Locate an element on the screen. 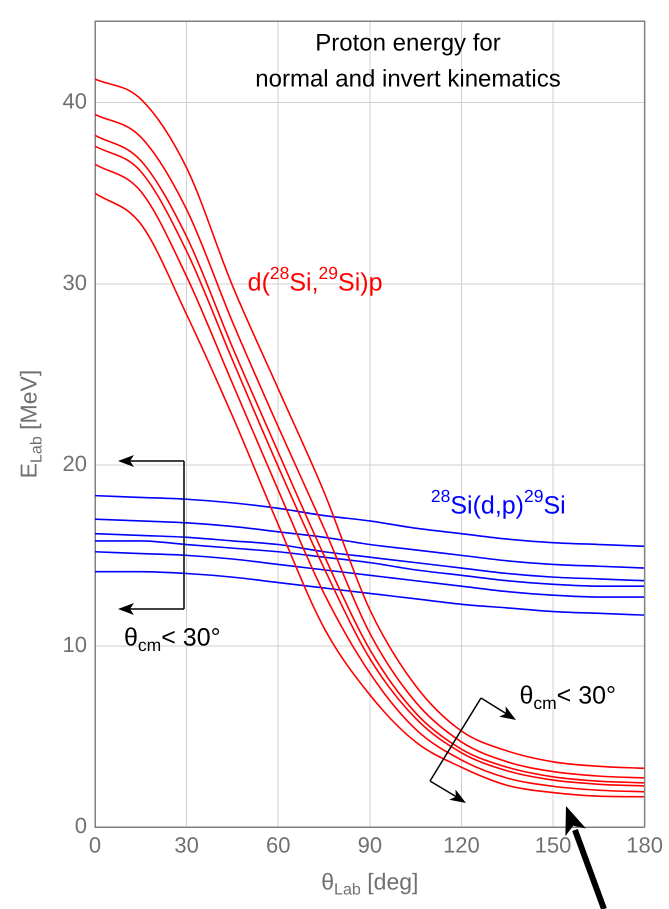 This screenshot has height=909, width=669. x-tick-label: 60 is located at coordinates (278, 845).